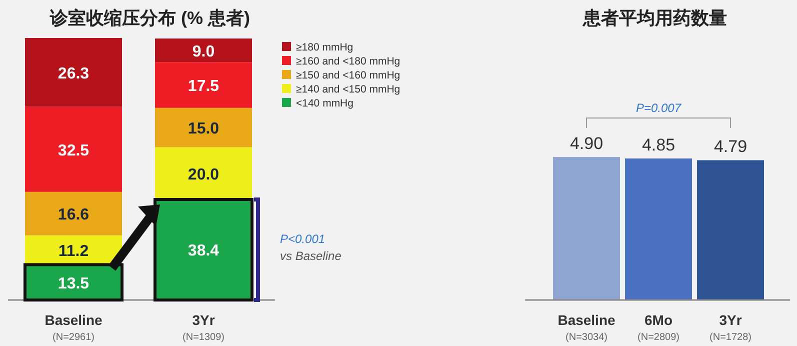 The width and height of the screenshot is (797, 346). I want to click on data-label: 9.0, so click(203, 51).